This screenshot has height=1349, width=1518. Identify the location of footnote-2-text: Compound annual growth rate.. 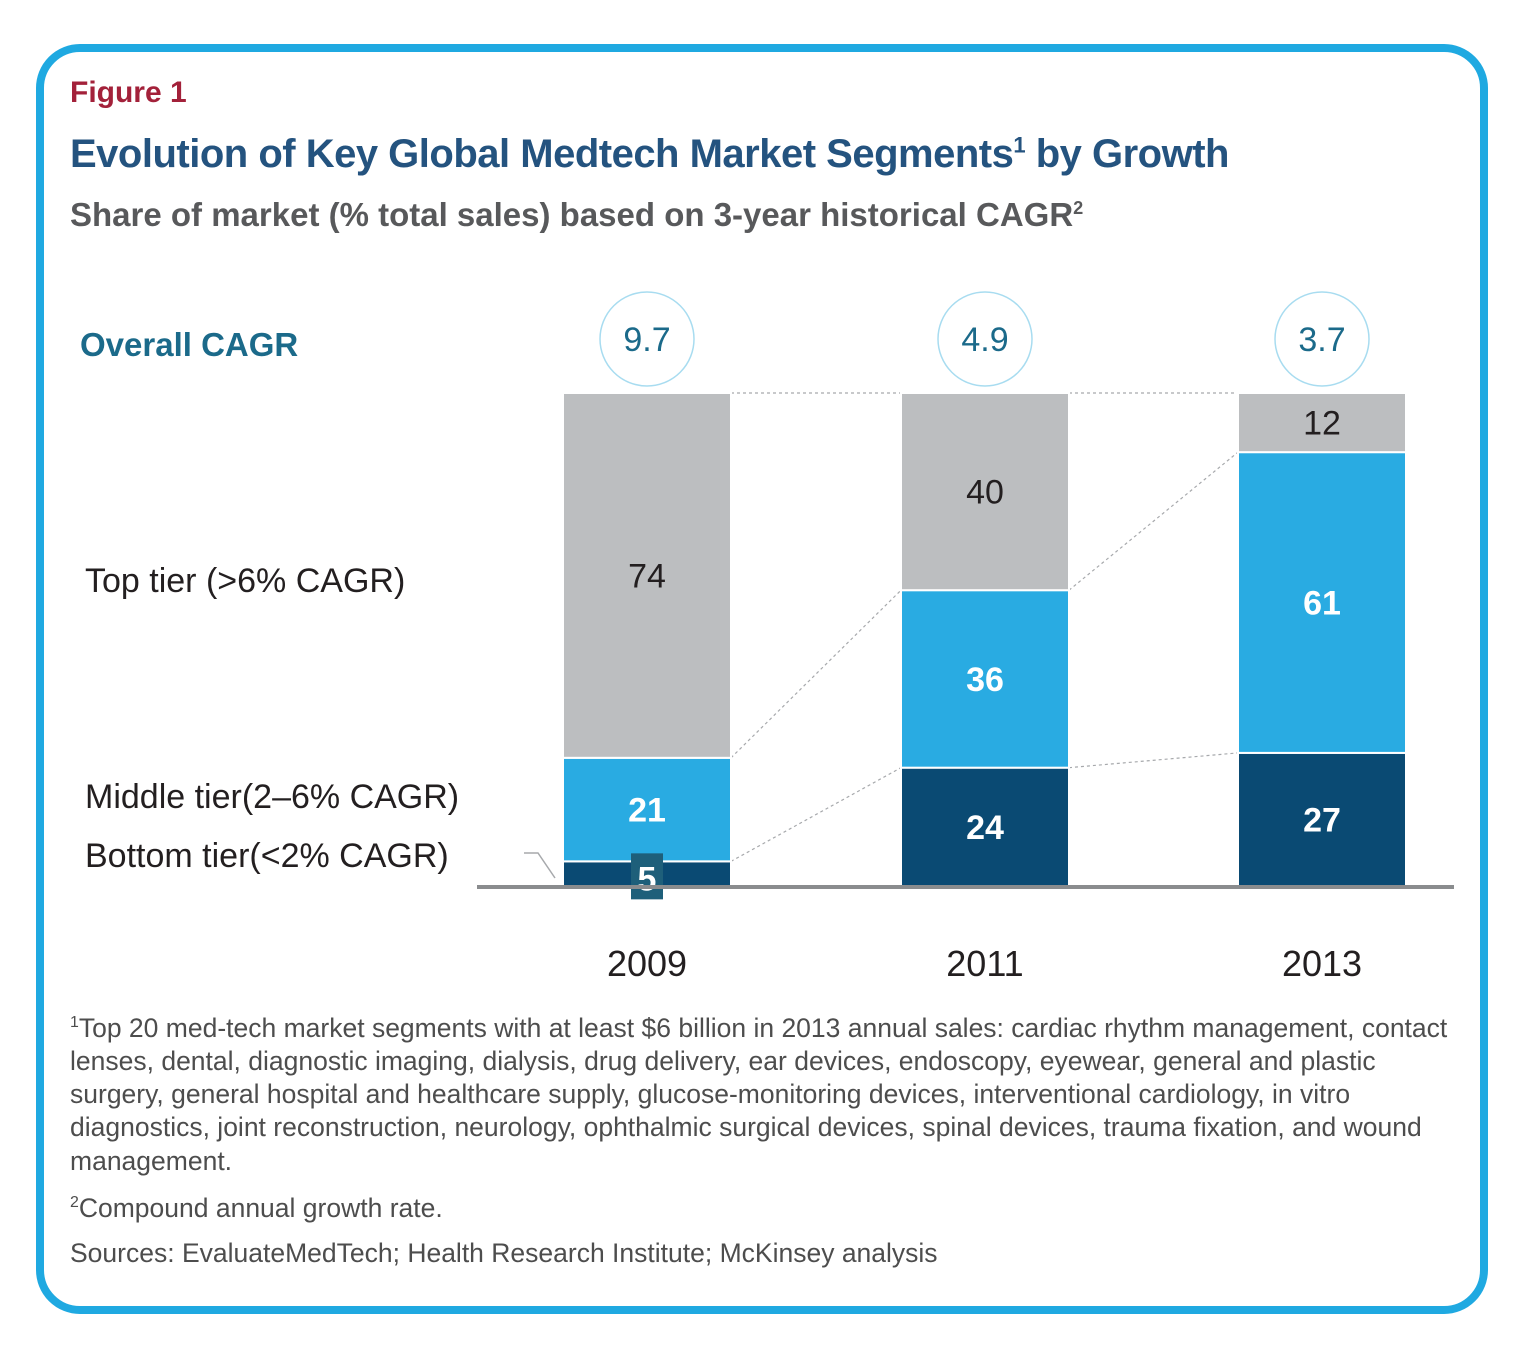
(260, 1207).